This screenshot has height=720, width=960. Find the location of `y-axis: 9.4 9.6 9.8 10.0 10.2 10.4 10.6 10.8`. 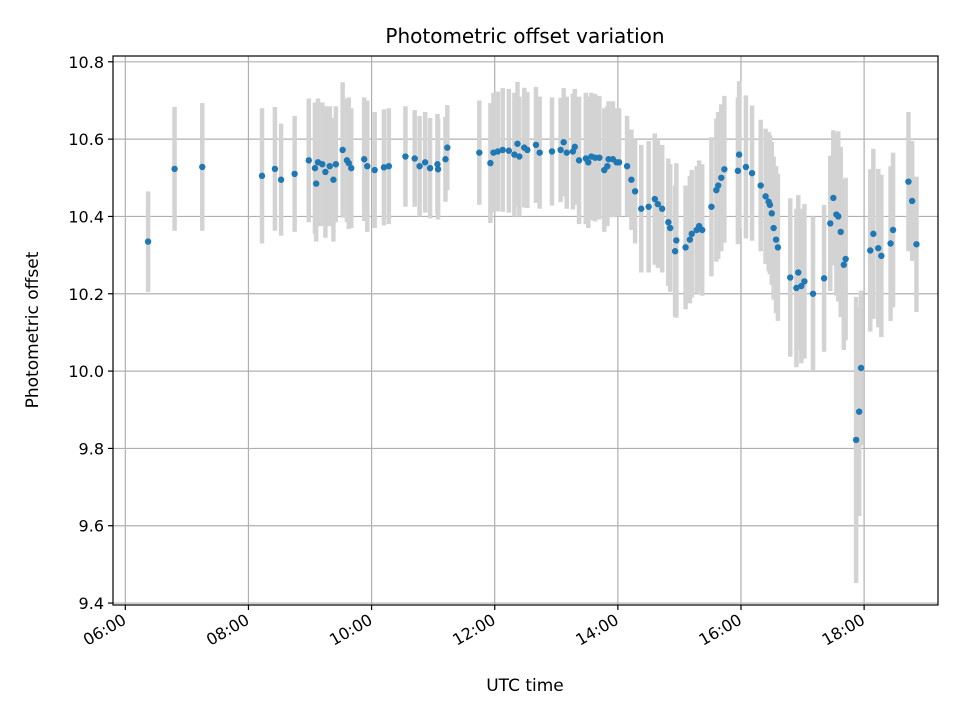

y-axis: 9.4 9.6 9.8 10.0 10.2 10.4 10.6 10.8 is located at coordinates (90, 333).